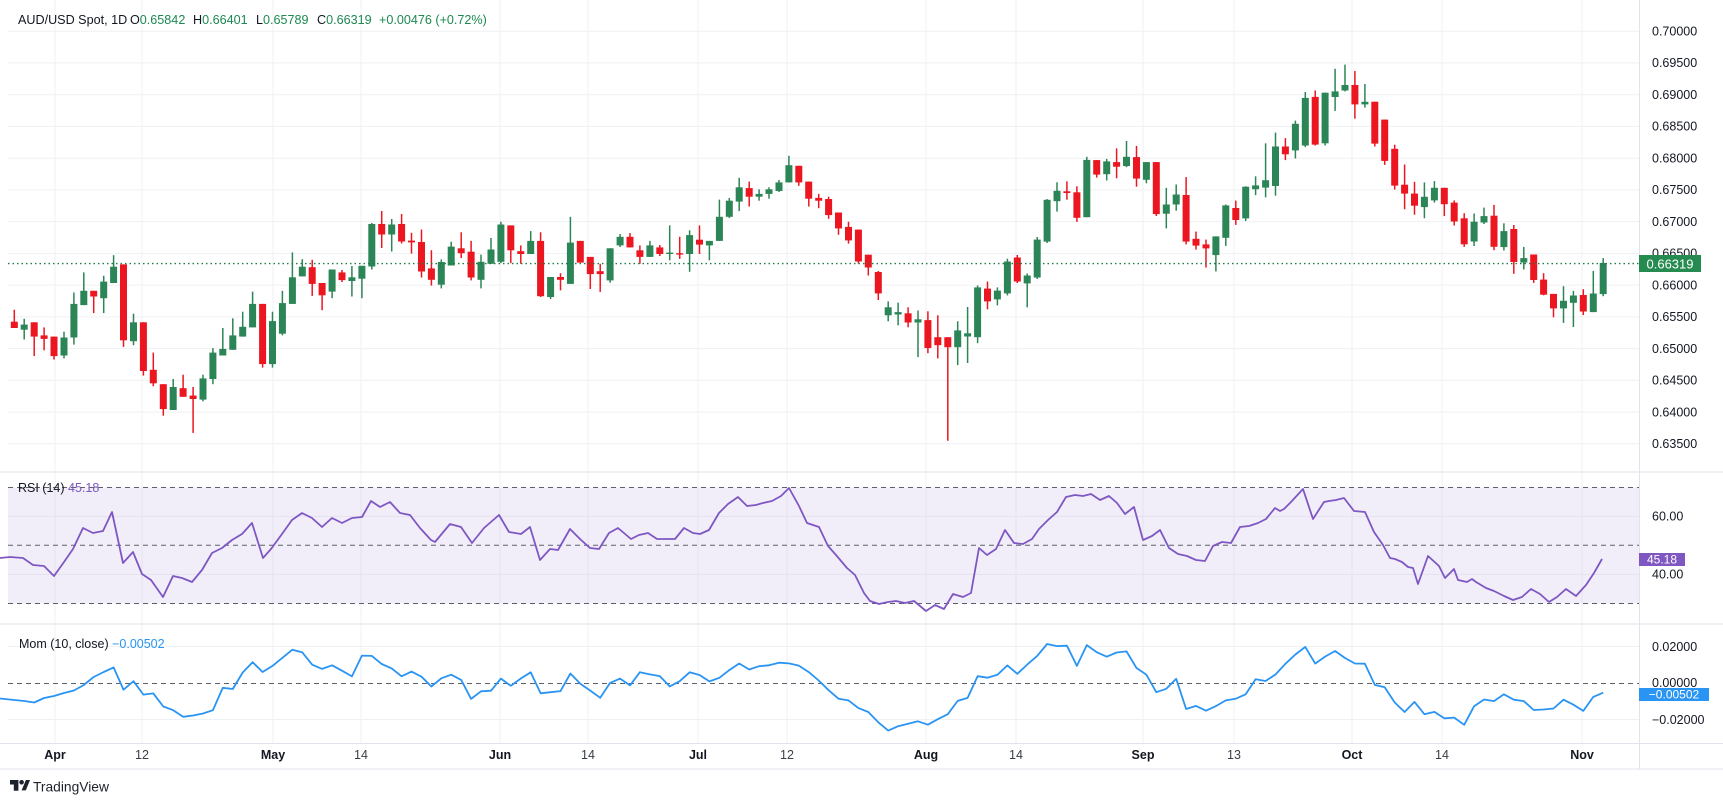 The image size is (1723, 803). What do you see at coordinates (1674, 317) in the screenshot?
I see `svg-text: 0.65500` at bounding box center [1674, 317].